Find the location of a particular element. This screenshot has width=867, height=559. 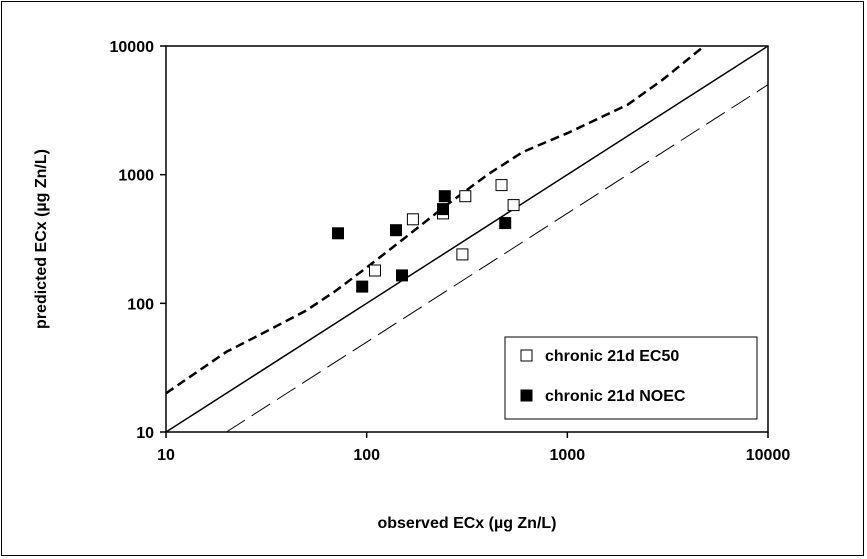

legend-box is located at coordinates (631, 378).